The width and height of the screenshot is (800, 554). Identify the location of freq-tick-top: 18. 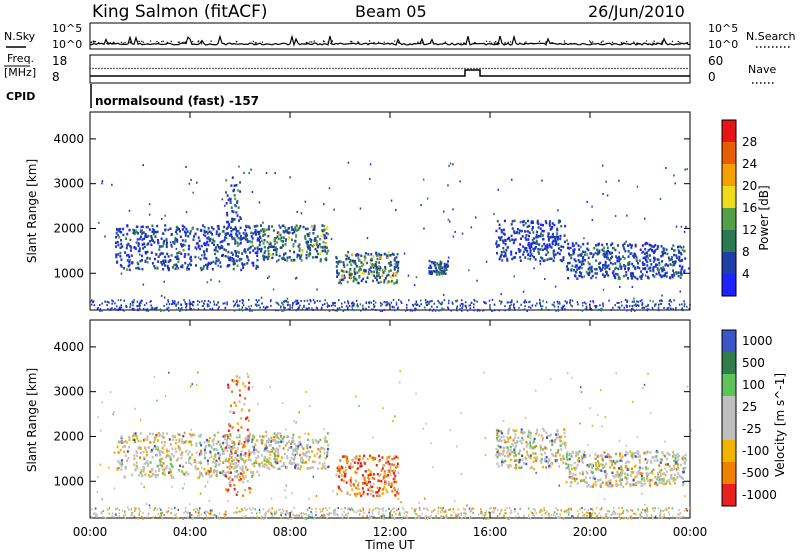
(59, 61).